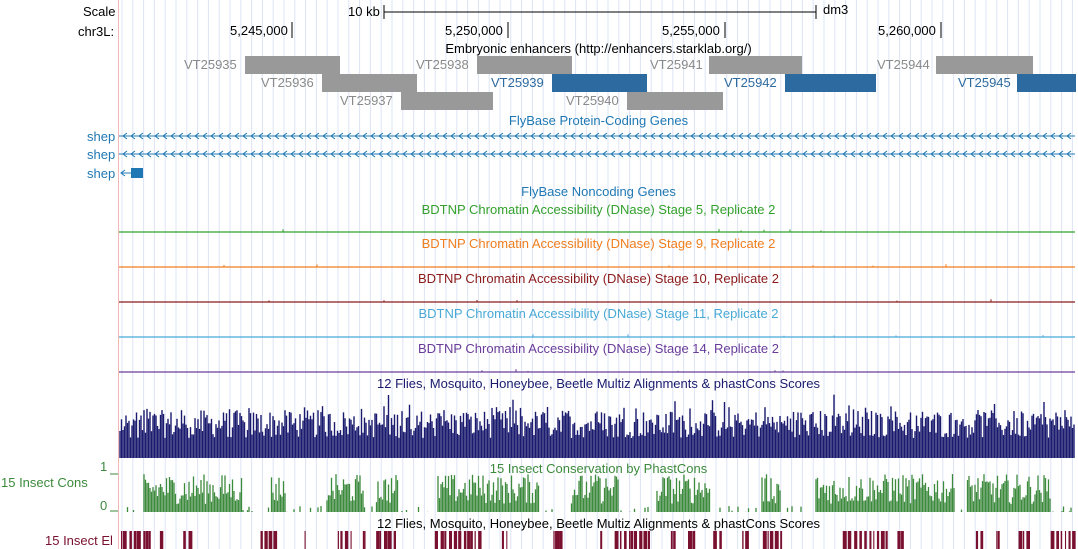 The height and width of the screenshot is (549, 1078). Describe the element at coordinates (598, 493) in the screenshot. I see `phastcons-signal` at that location.